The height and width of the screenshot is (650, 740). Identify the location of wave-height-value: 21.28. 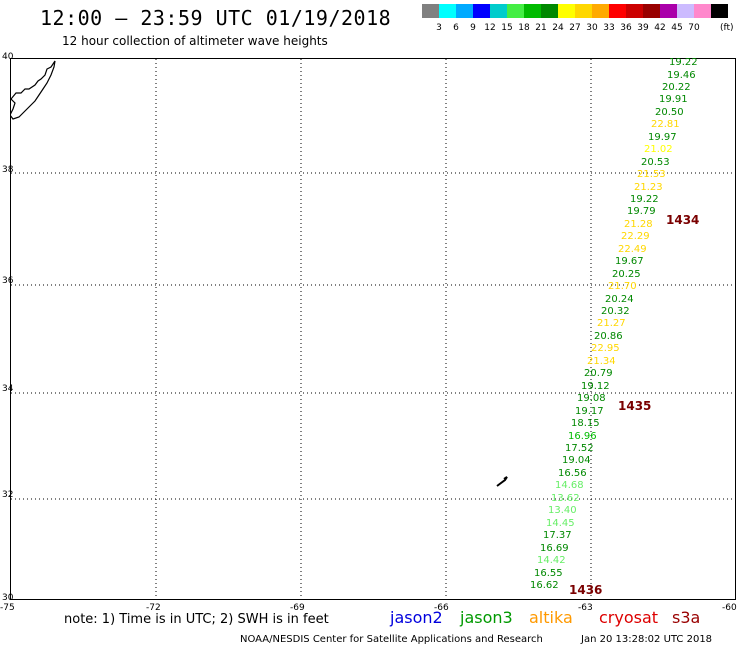
(638, 224).